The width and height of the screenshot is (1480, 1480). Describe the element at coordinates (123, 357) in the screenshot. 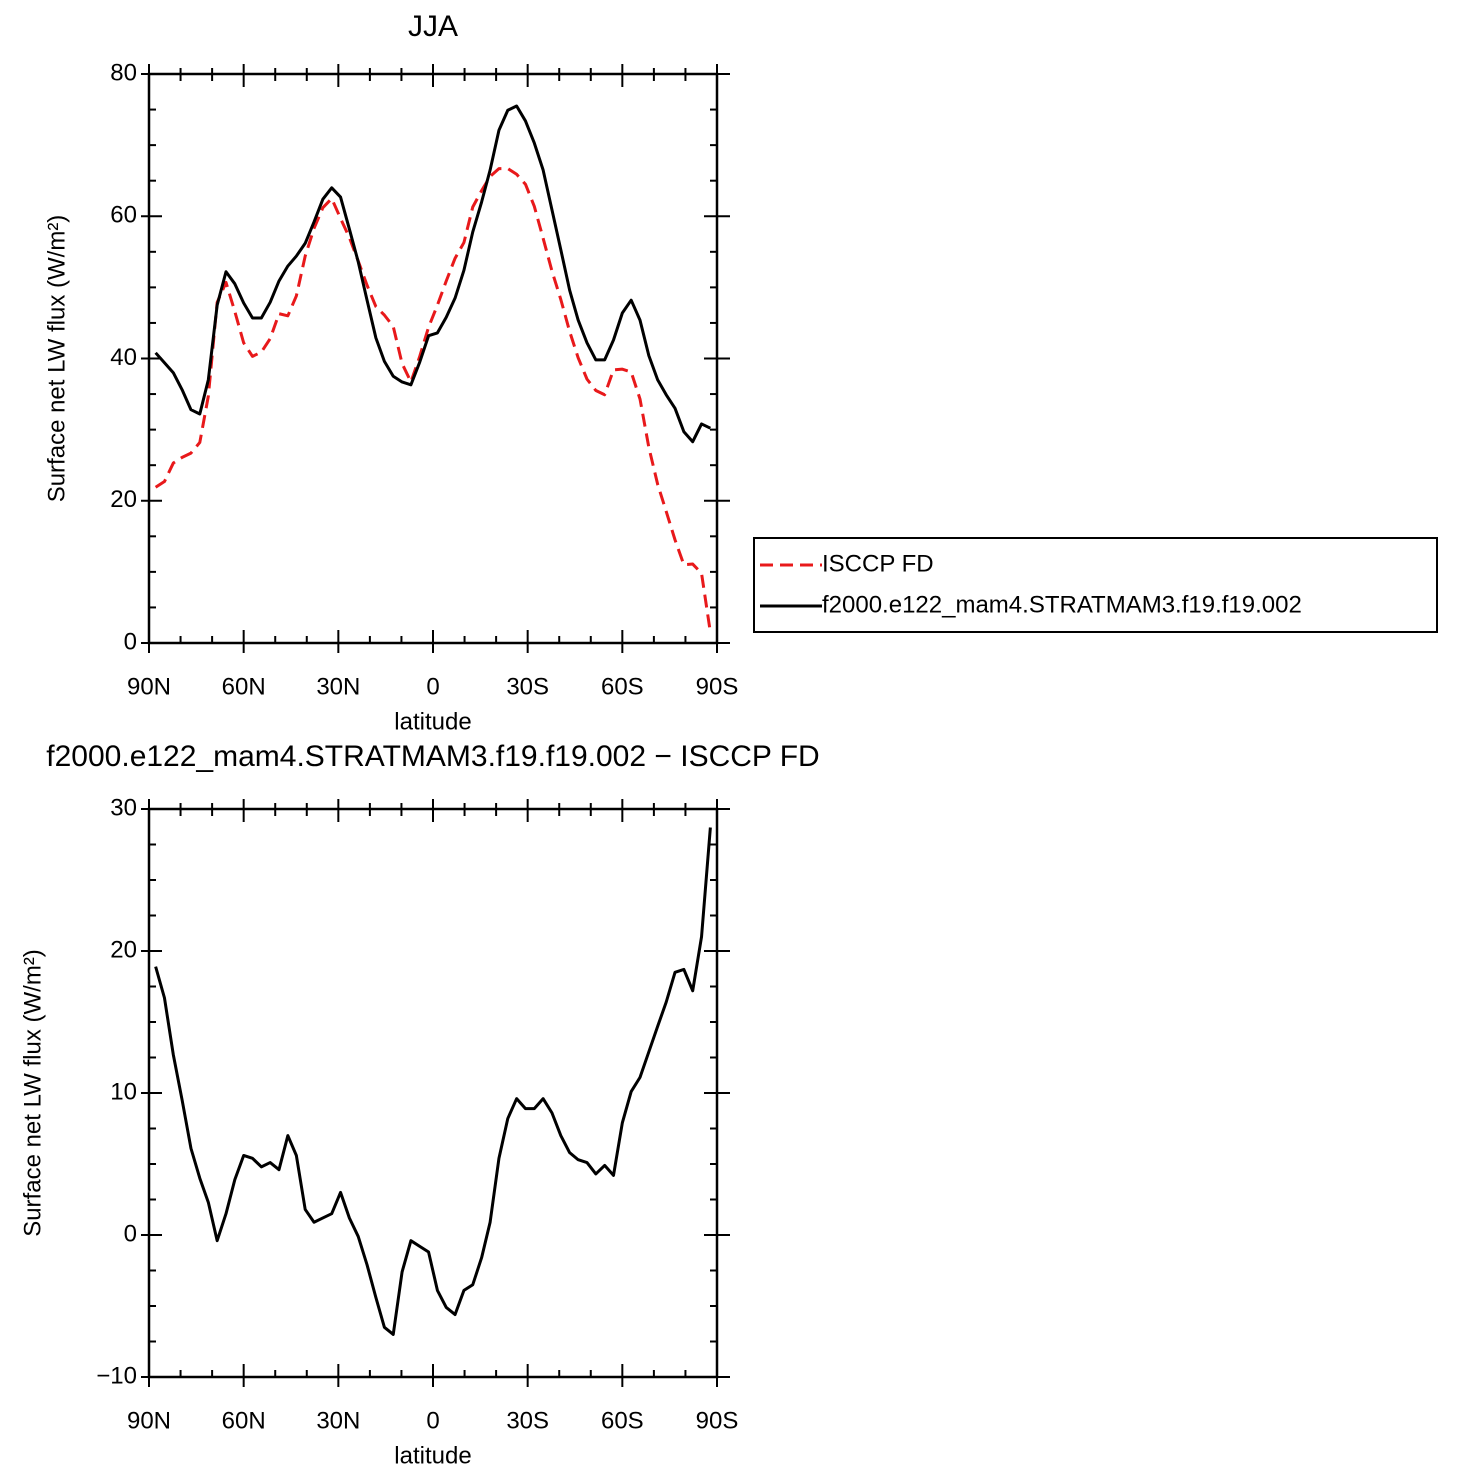

I see `y-tick-label: 40` at that location.